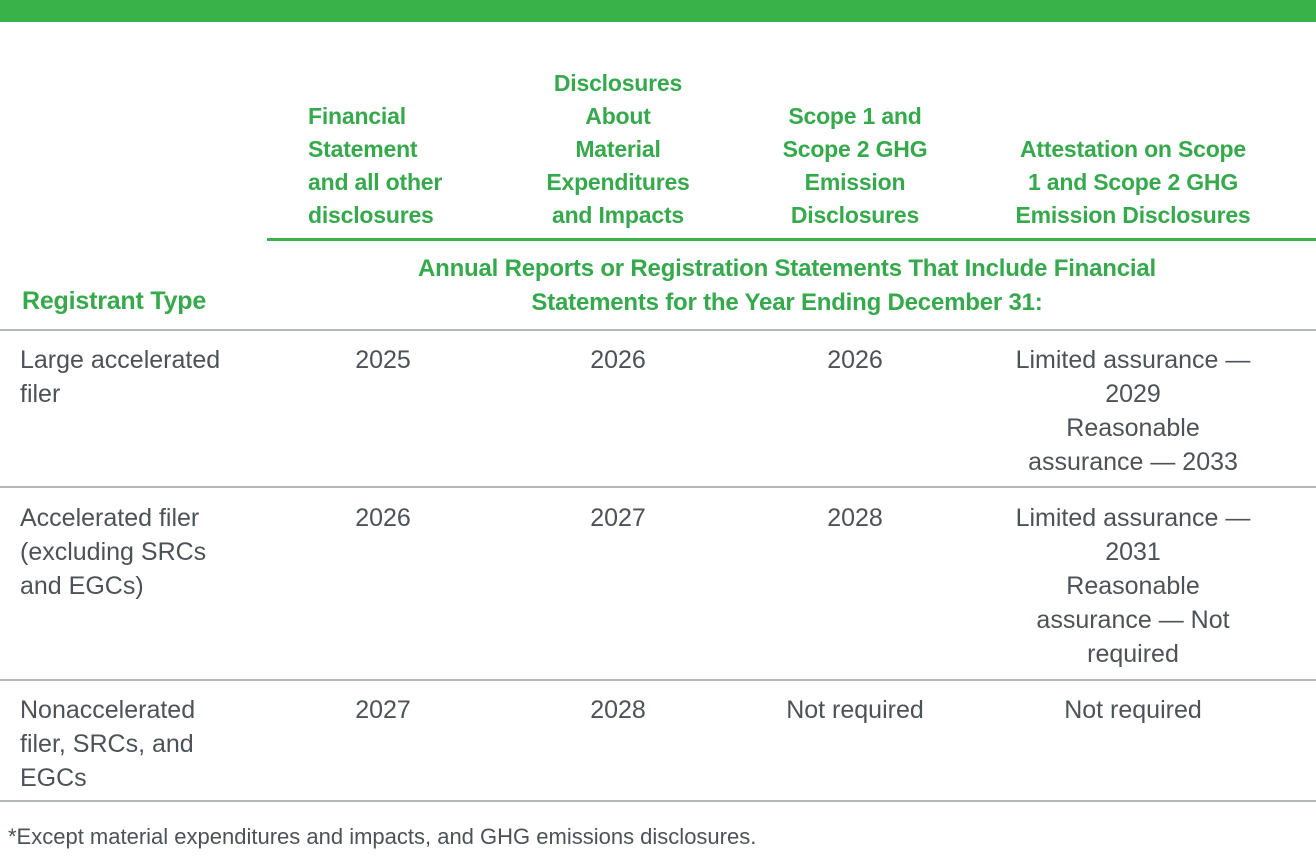 The width and height of the screenshot is (1316, 863). Describe the element at coordinates (658, 11) in the screenshot. I see `top-green-bar` at that location.